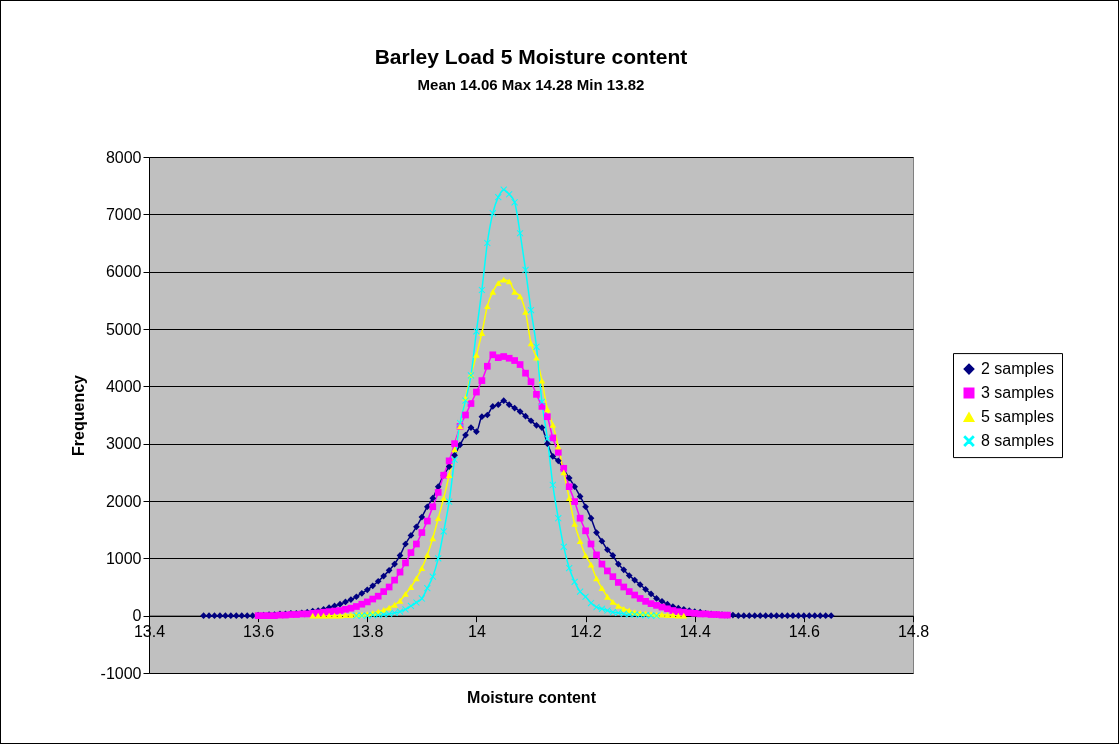  Describe the element at coordinates (259, 632) in the screenshot. I see `x-tick-label: 13.6` at that location.